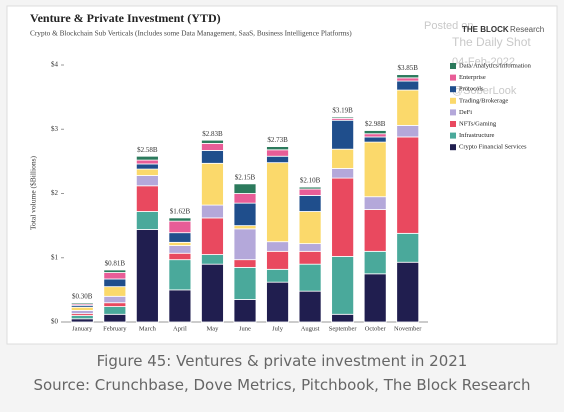  Describe the element at coordinates (115, 264) in the screenshot. I see `total-label: $0.81B` at that location.